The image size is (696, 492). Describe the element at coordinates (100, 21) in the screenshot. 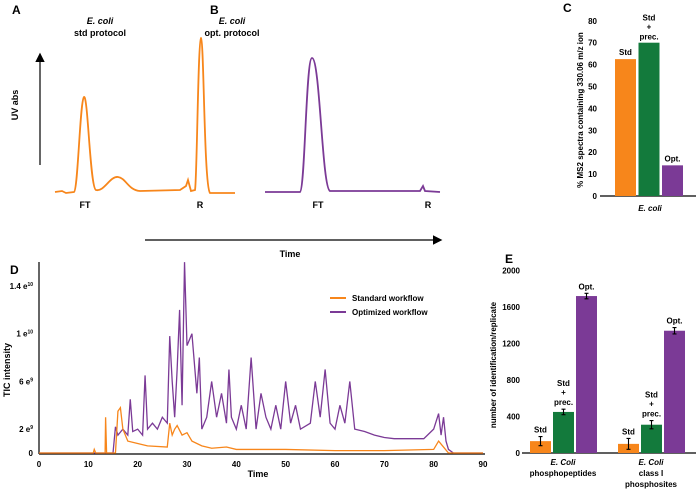

I see `panel-a-title-italic: E. coli` at that location.